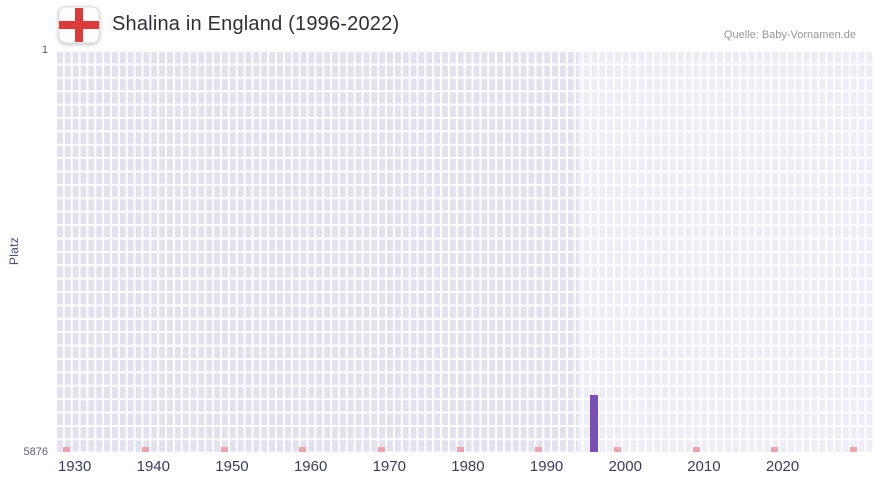  What do you see at coordinates (468, 466) in the screenshot?
I see `x-tick-label: 1980` at bounding box center [468, 466].